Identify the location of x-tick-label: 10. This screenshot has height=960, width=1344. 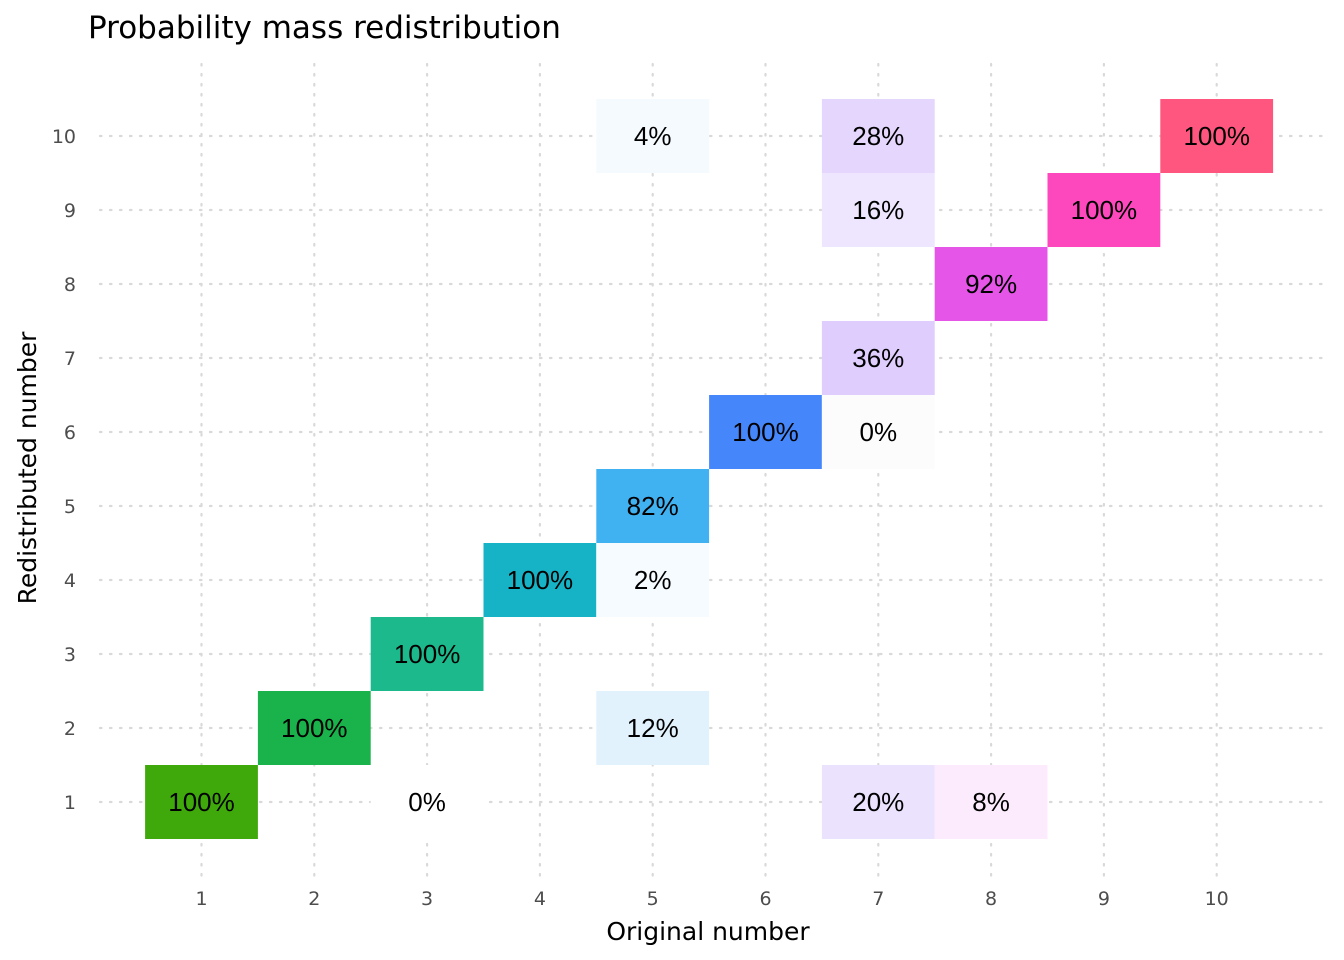
(1217, 899).